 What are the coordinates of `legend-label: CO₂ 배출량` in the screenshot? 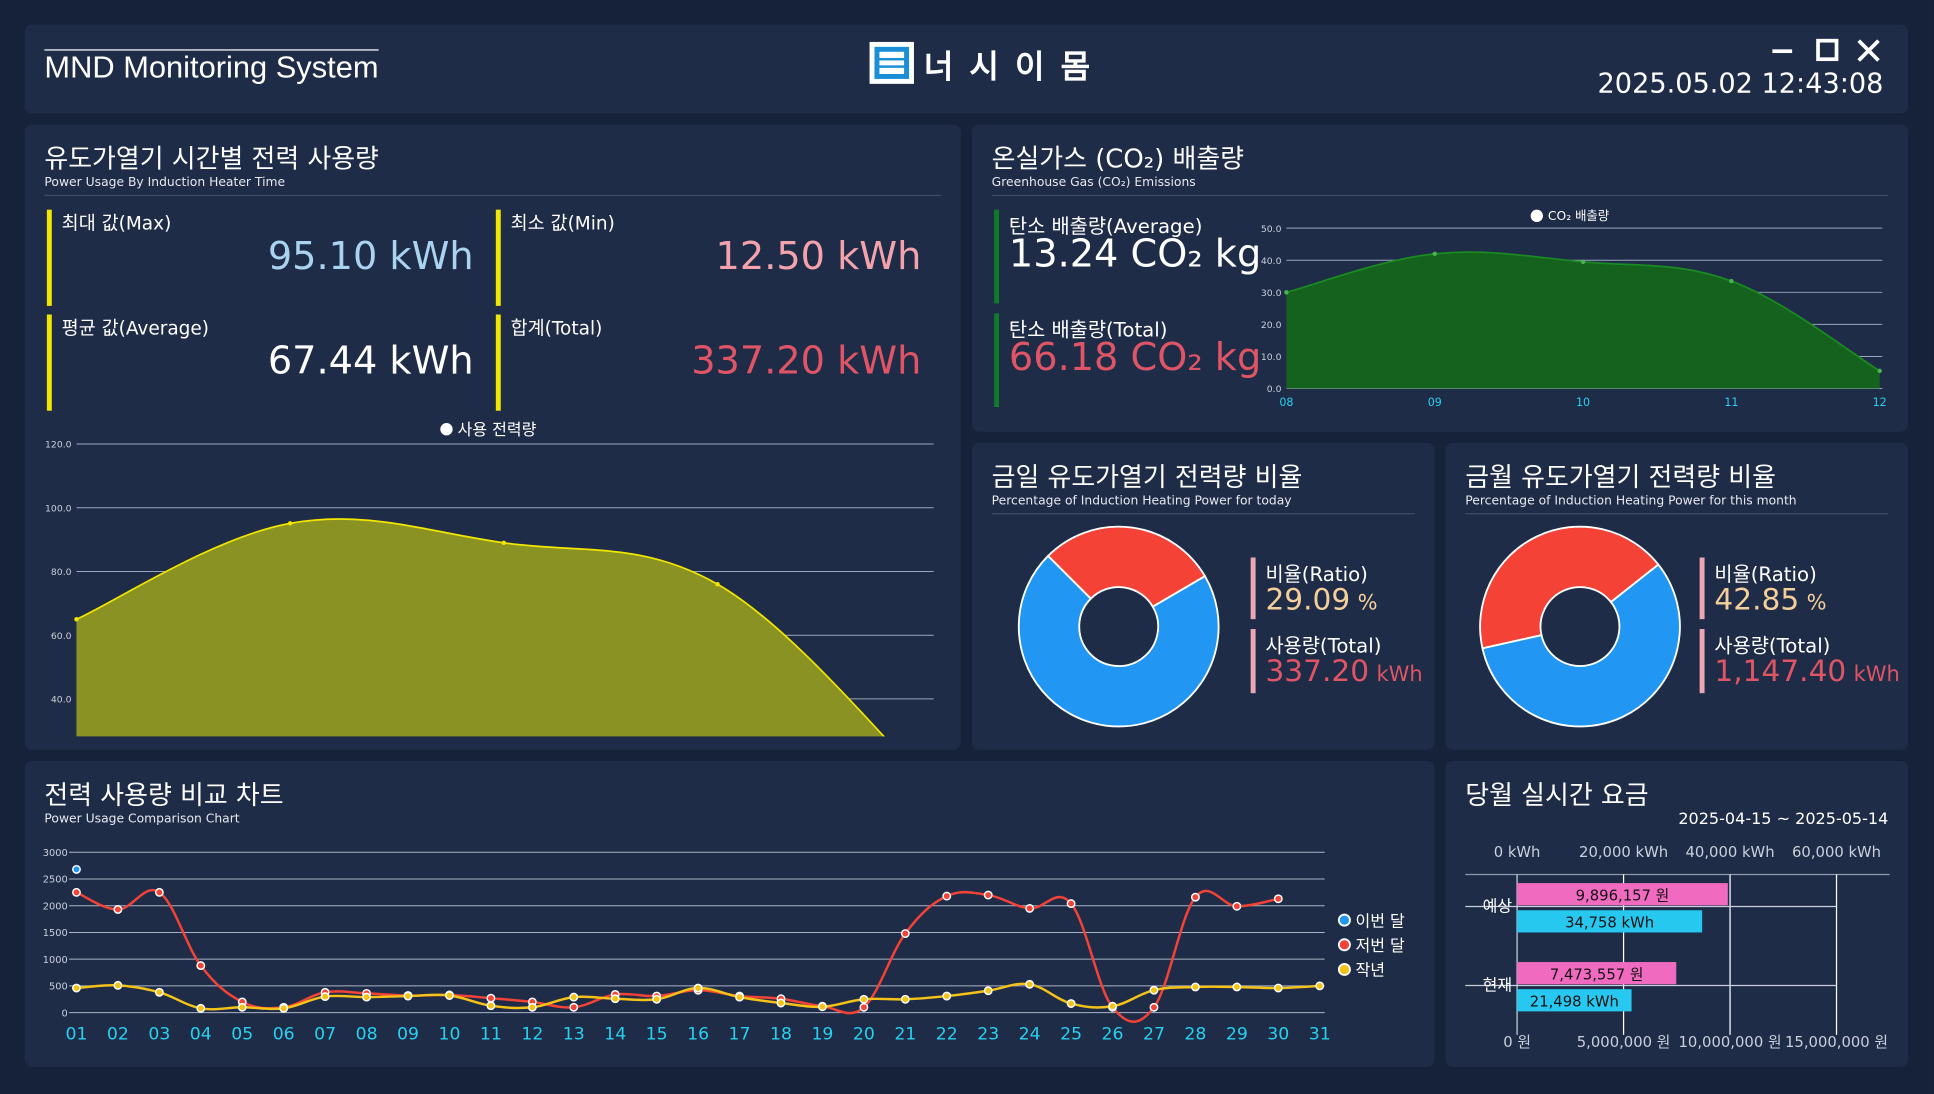 It's located at (1578, 216).